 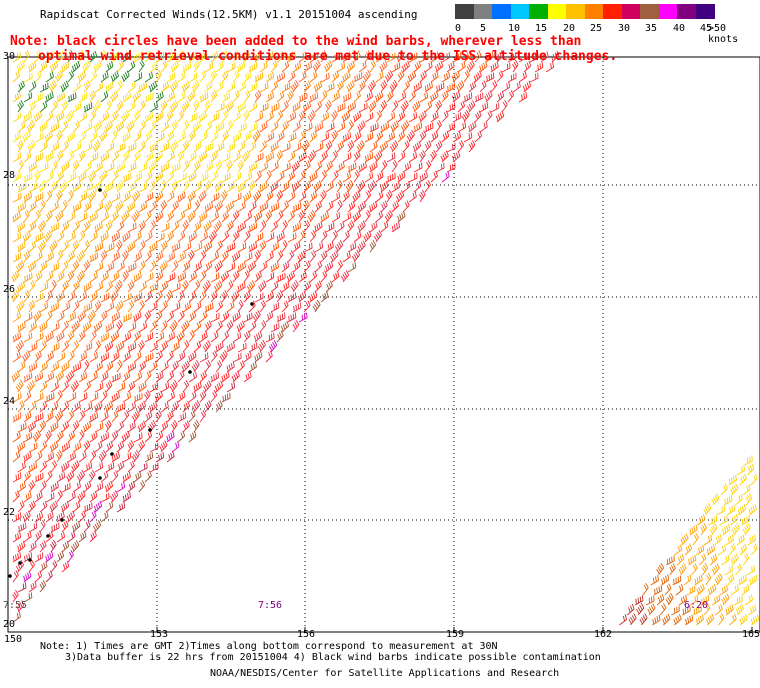 I want to click on contamination-marker, so click(x=190, y=372).